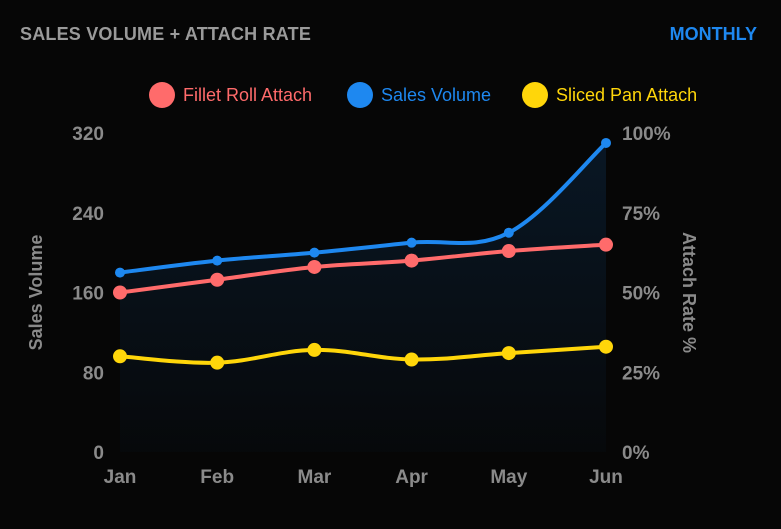 Image resolution: width=781 pixels, height=529 pixels. Describe the element at coordinates (363, 477) in the screenshot. I see `x-axis: Jan Feb Mar Apr May Jun` at that location.